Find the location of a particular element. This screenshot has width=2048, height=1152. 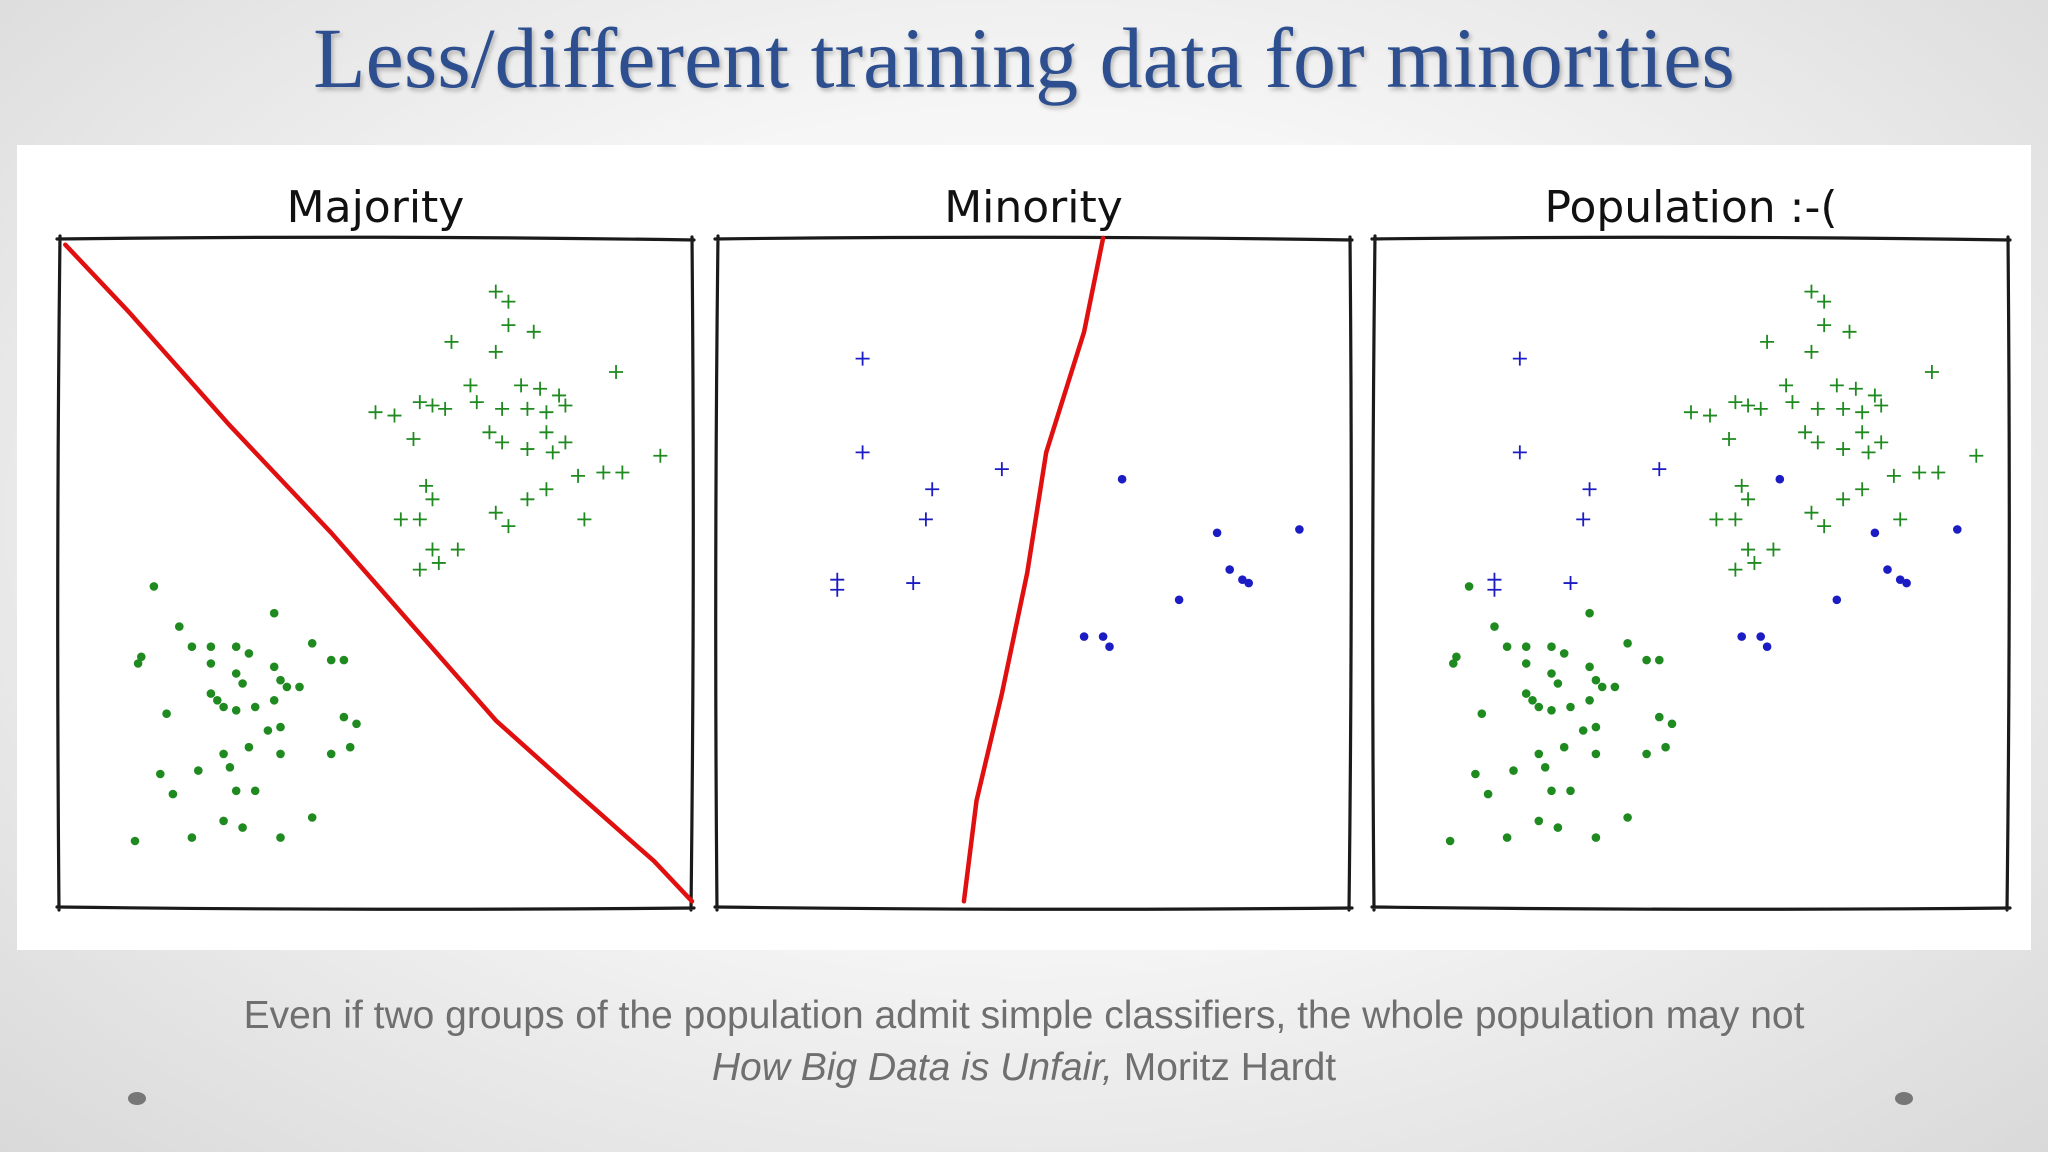

decision-boundary-line is located at coordinates (1033, 569).